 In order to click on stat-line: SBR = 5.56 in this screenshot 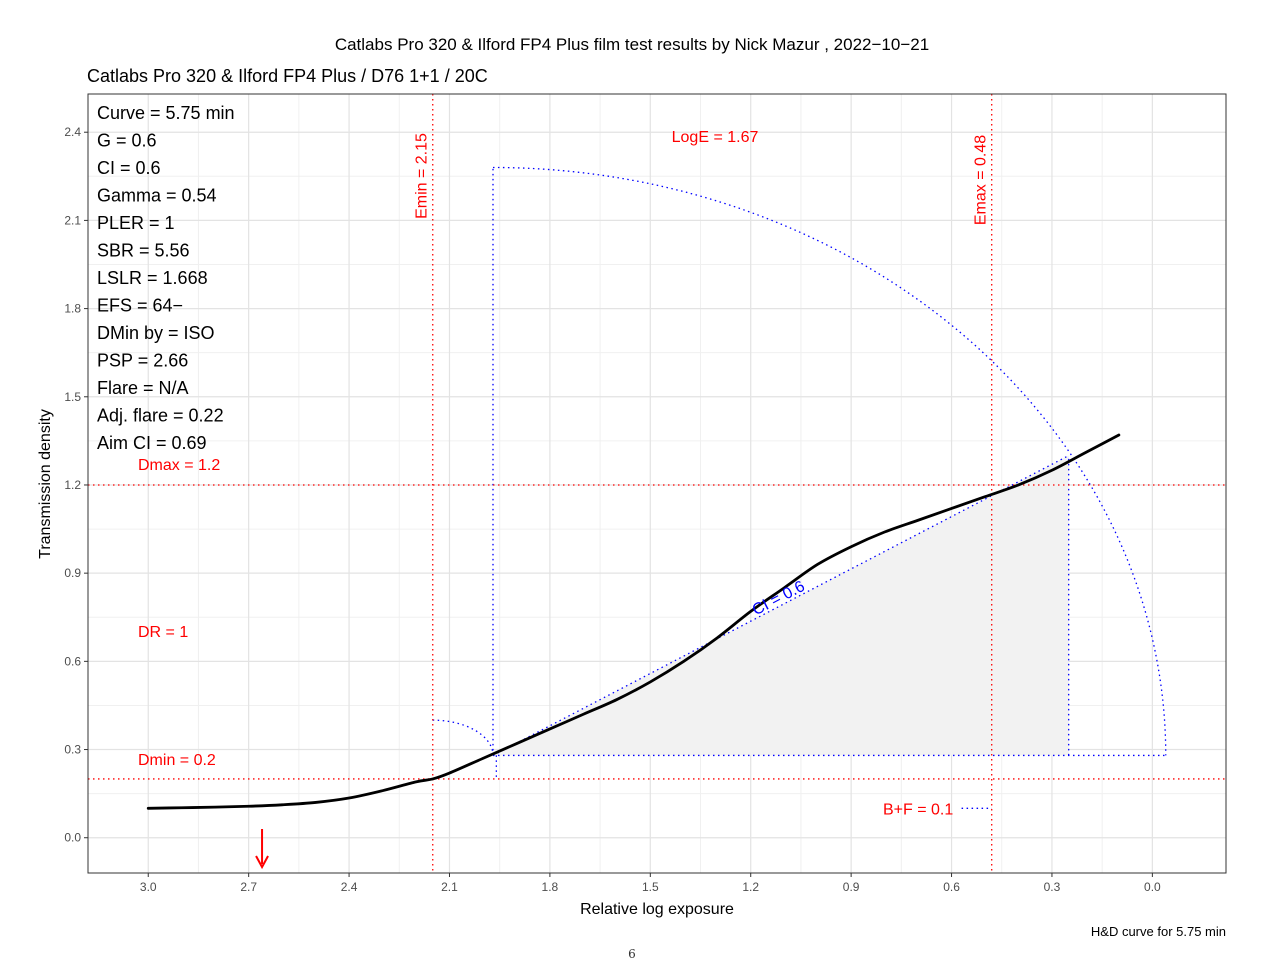, I will do `click(143, 251)`.